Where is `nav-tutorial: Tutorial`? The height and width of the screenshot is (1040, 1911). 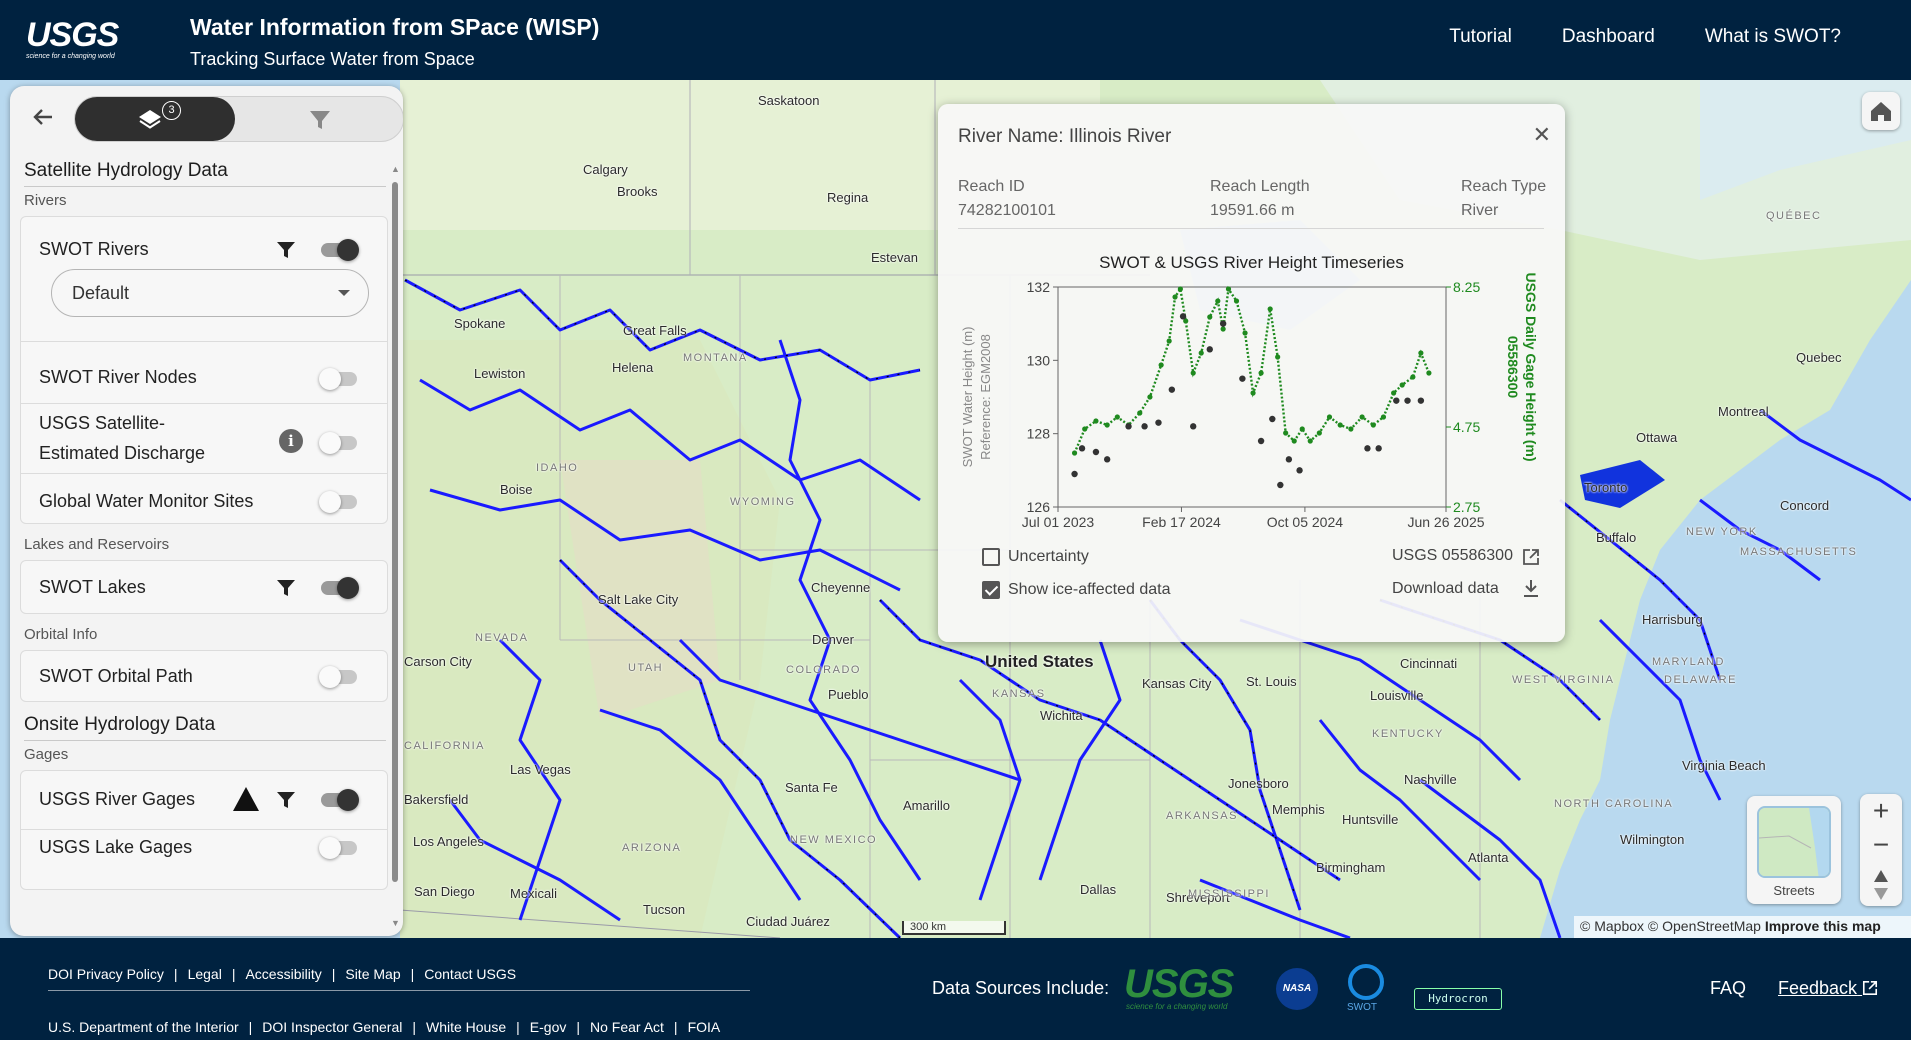
nav-tutorial: Tutorial is located at coordinates (1480, 36).